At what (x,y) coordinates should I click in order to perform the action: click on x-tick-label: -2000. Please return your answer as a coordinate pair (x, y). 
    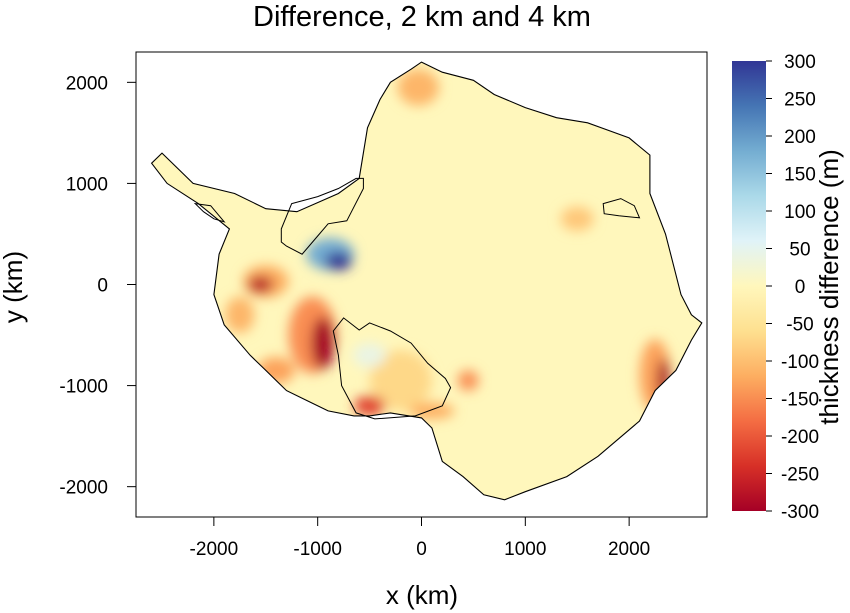
    Looking at the image, I should click on (214, 549).